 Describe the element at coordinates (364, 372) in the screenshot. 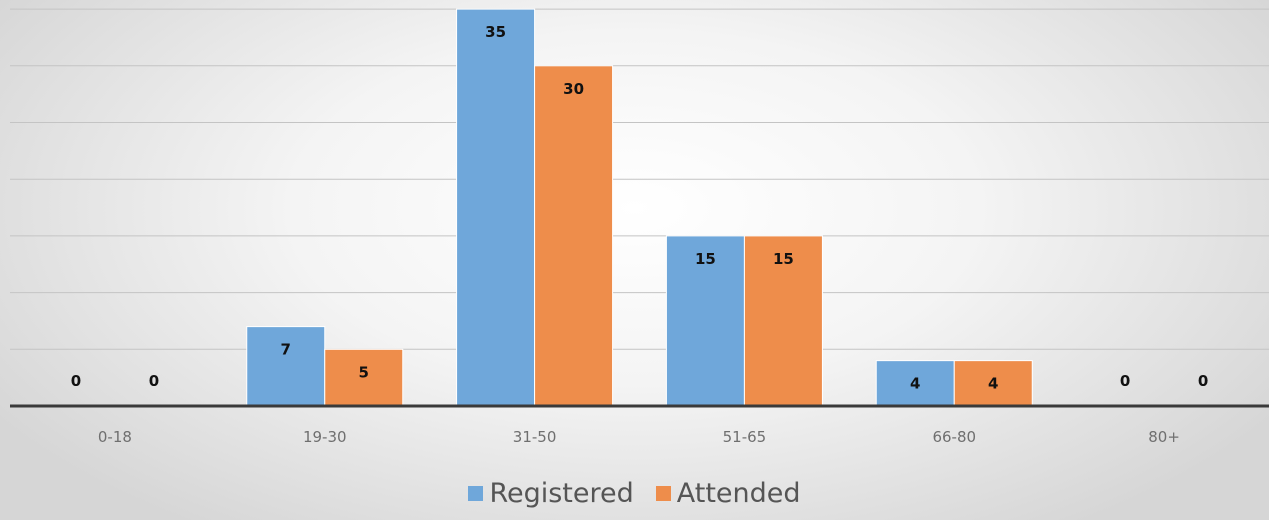

I see `data-label-attended-19-30: 5` at that location.